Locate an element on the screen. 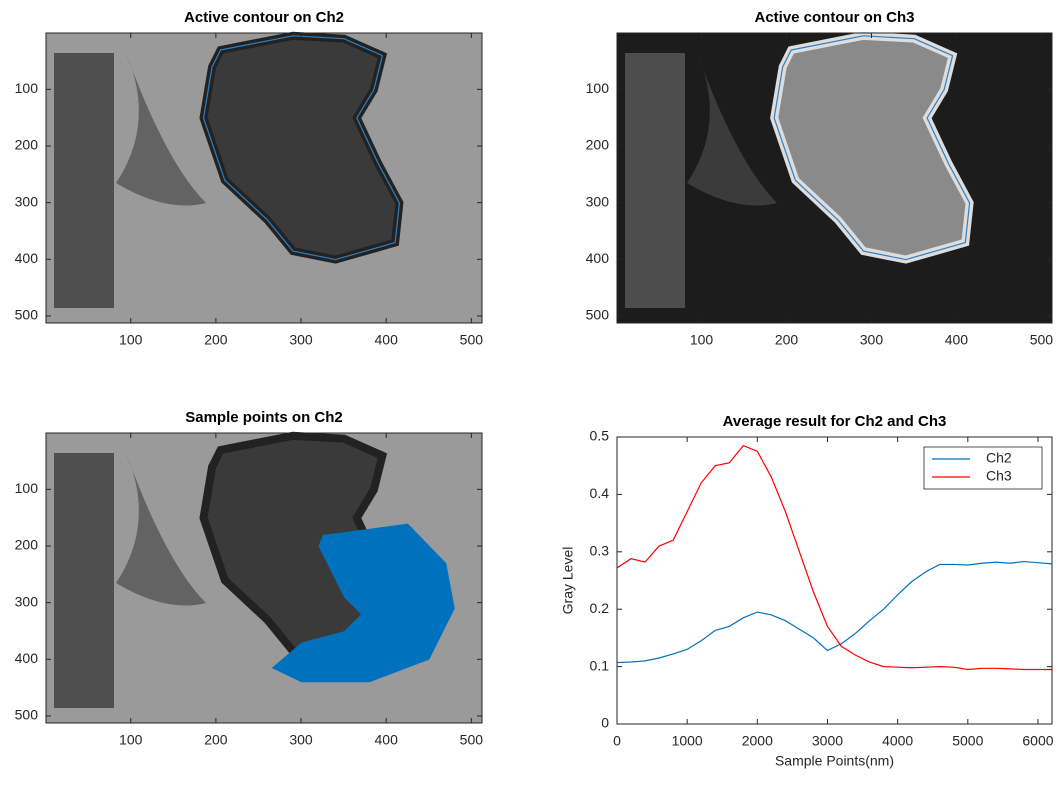 This screenshot has width=1064, height=785. x-axis-label: Sample Points(nm) is located at coordinates (834, 761).